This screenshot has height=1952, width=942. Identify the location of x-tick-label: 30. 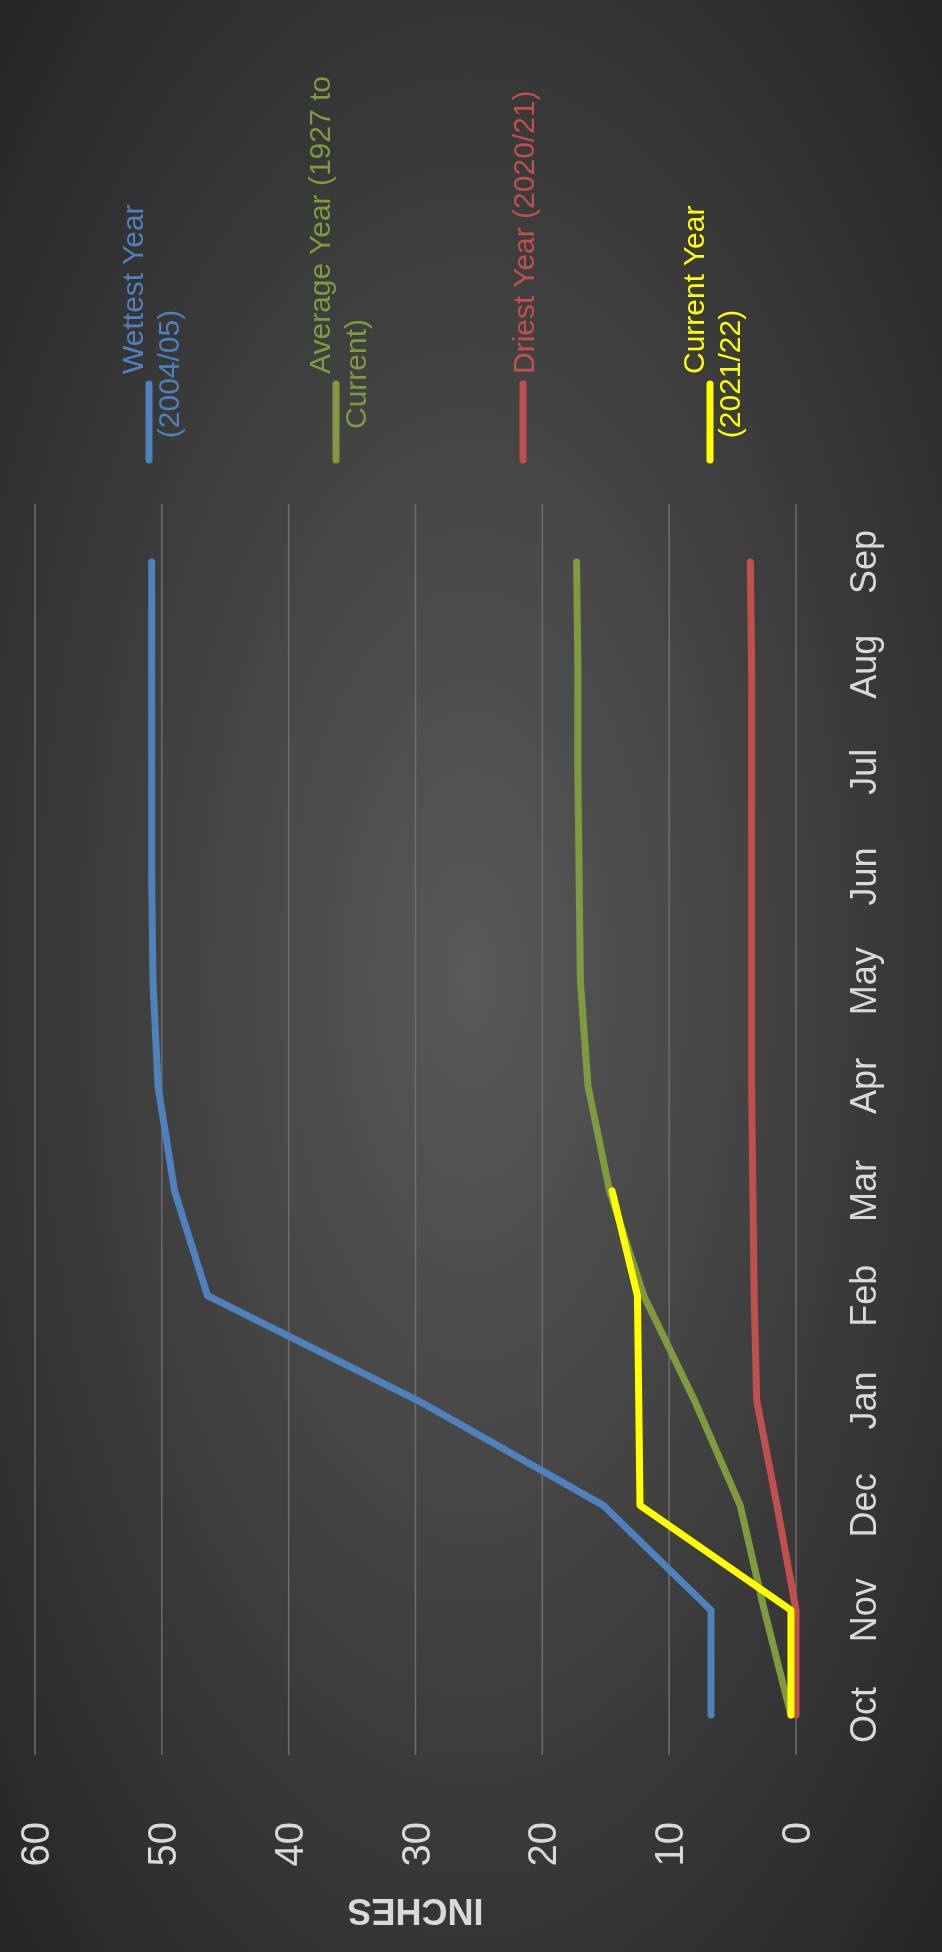
(415, 1844).